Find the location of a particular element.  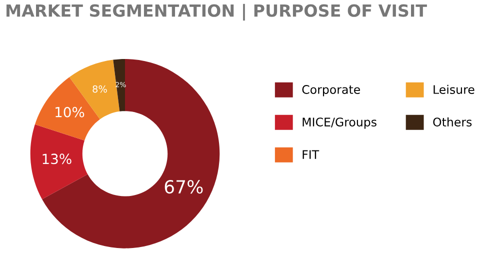

legend-label: Corporate is located at coordinates (331, 90).